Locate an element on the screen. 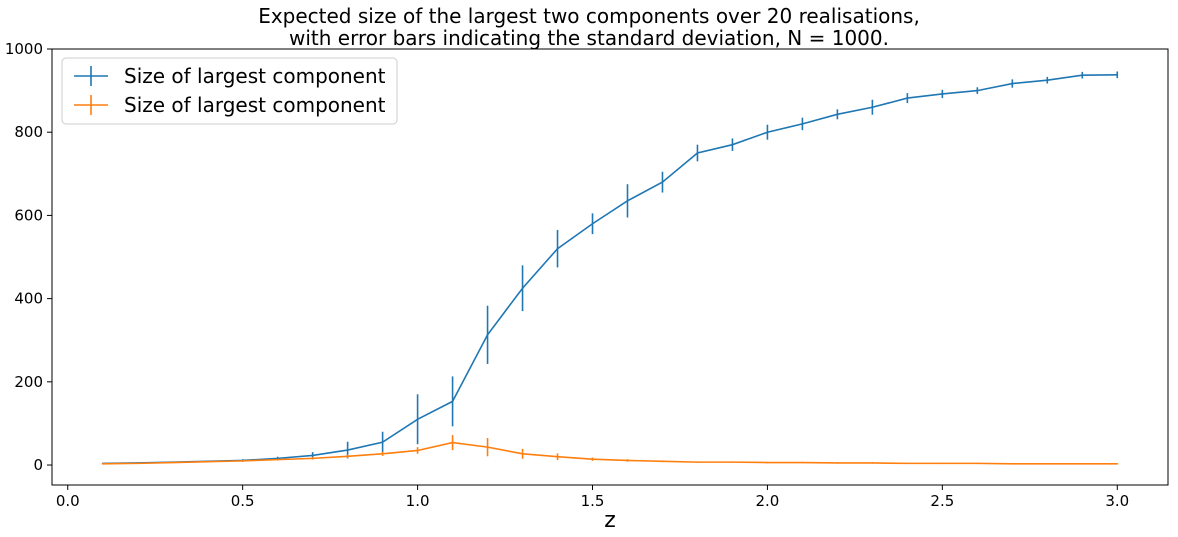 This screenshot has height=537, width=1178. y-tick-label: 1000 is located at coordinates (24, 49).